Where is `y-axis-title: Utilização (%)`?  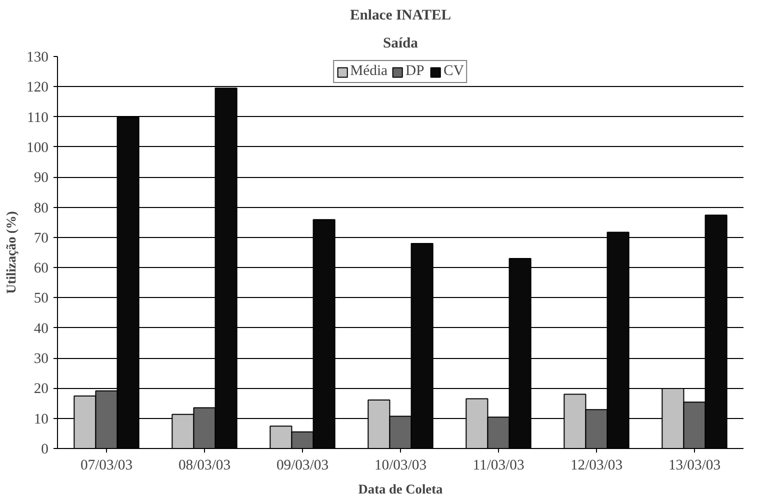 y-axis-title: Utilização (%) is located at coordinates (11, 252).